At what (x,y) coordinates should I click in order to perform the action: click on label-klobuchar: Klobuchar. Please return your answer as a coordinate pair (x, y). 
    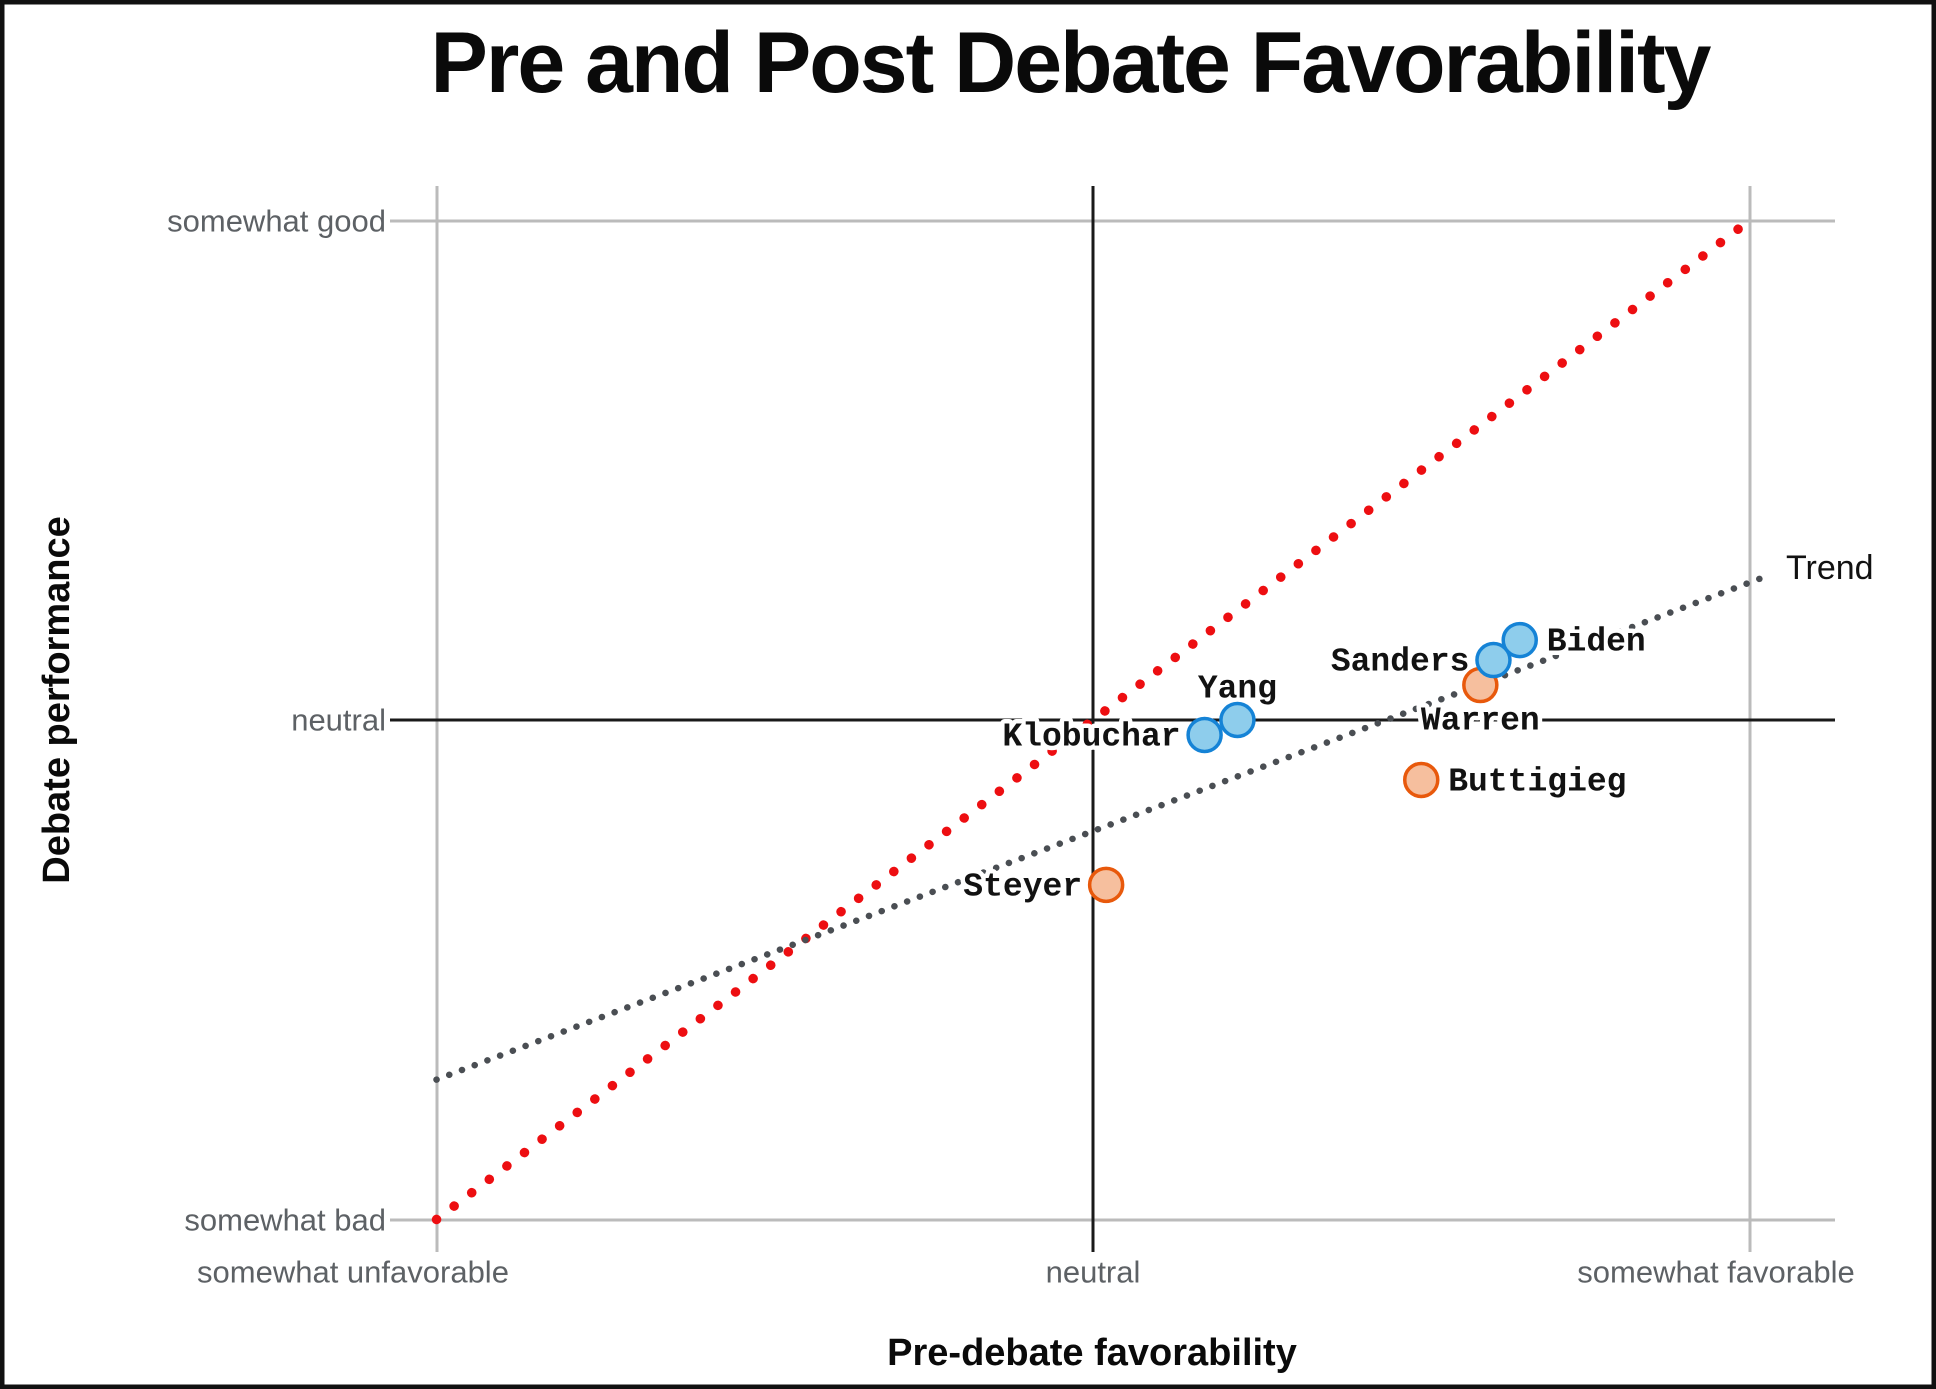
    Looking at the image, I should click on (1091, 736).